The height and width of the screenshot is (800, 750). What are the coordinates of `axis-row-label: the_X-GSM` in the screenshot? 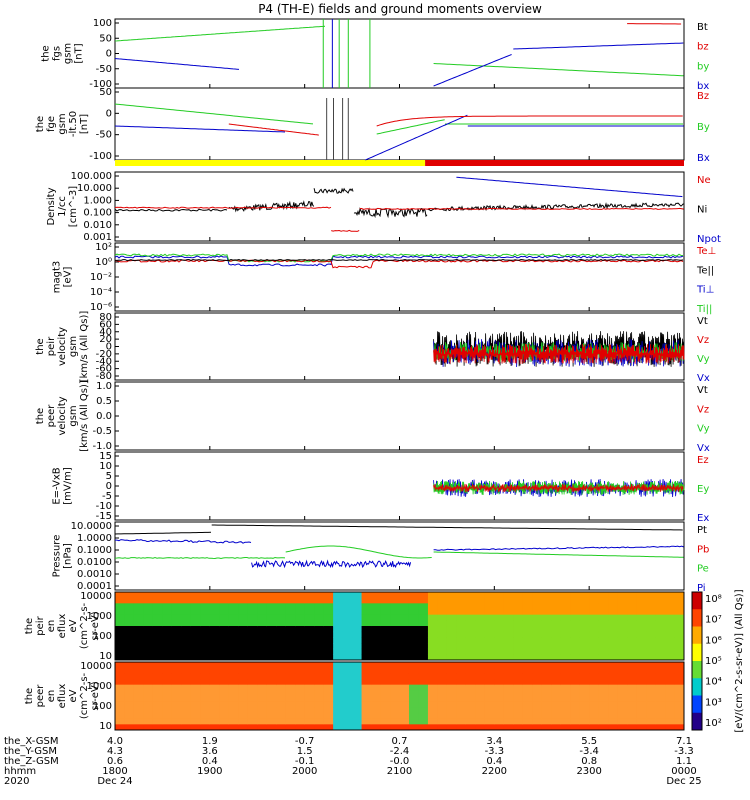 It's located at (31, 741).